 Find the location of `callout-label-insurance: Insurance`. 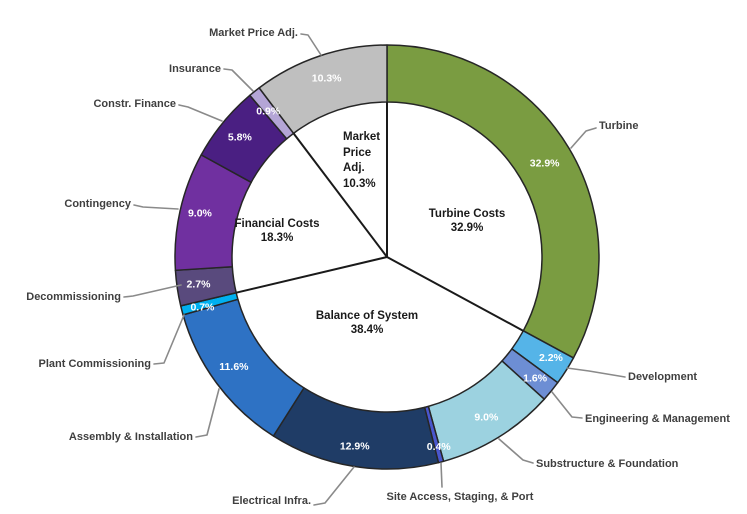

callout-label-insurance: Insurance is located at coordinates (195, 69).